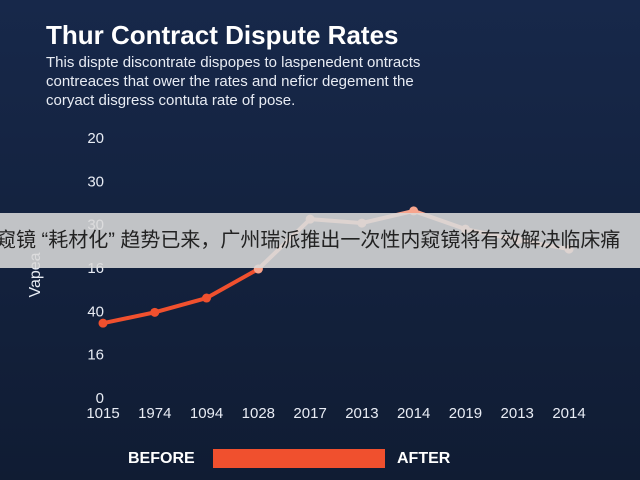  Describe the element at coordinates (161, 458) in the screenshot. I see `legend-label: BEFORE` at that location.